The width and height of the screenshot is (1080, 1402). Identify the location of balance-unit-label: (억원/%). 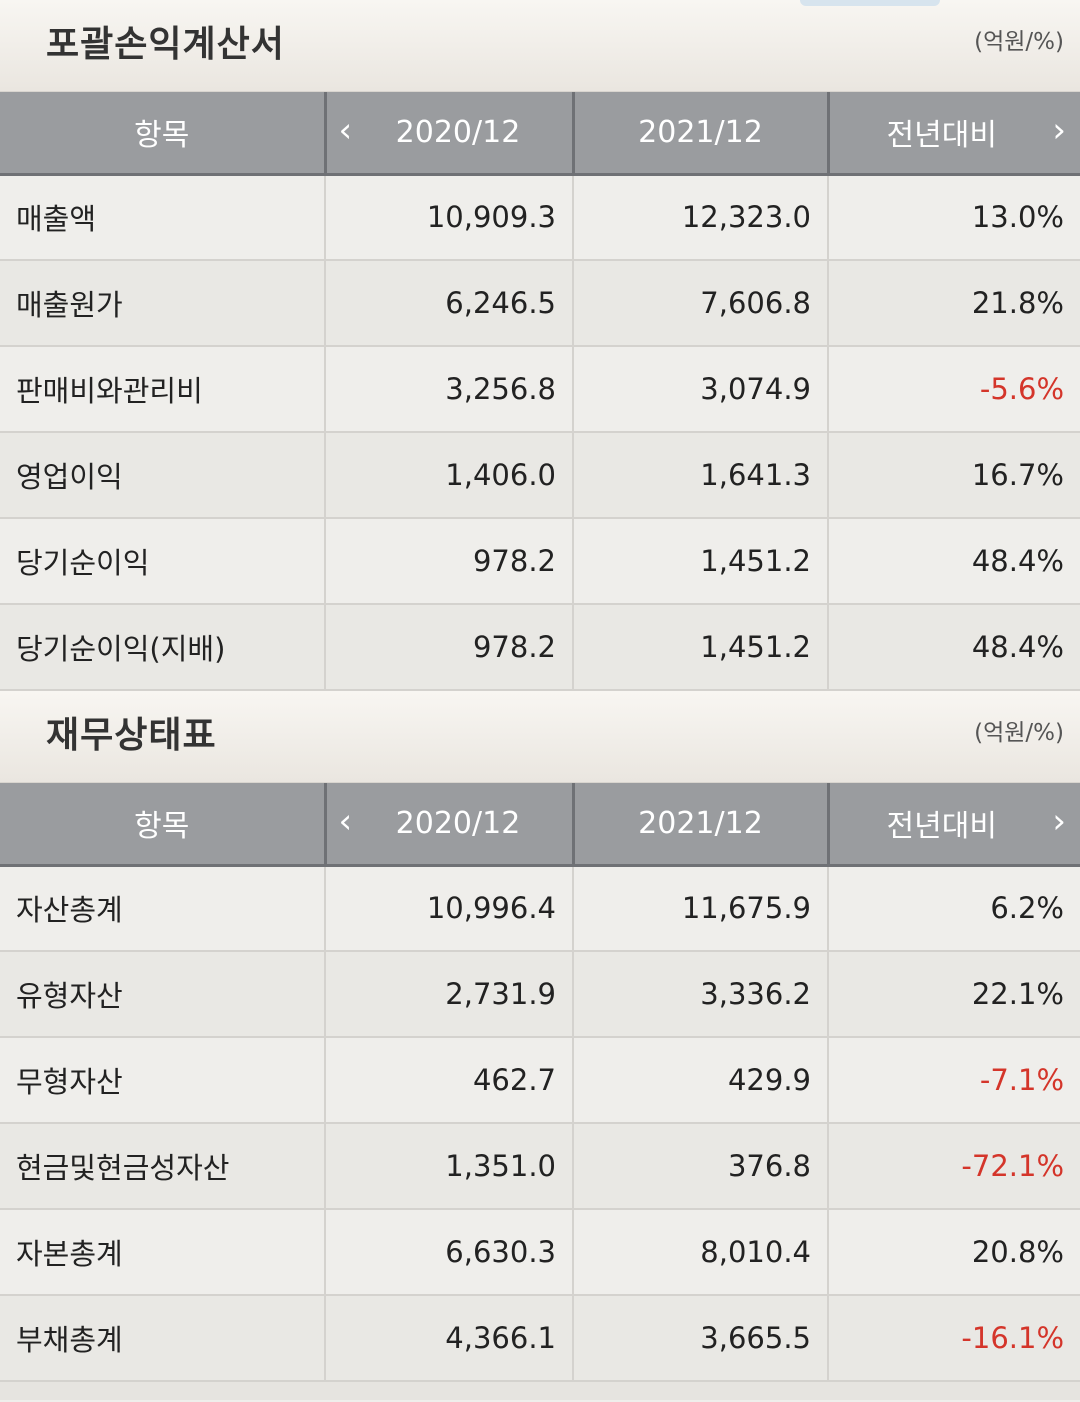
(1019, 733).